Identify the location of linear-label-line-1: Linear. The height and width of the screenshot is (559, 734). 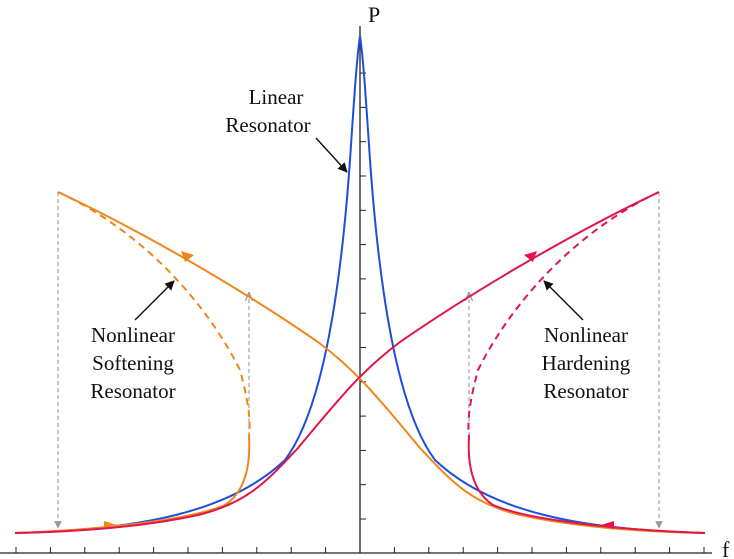
(276, 97).